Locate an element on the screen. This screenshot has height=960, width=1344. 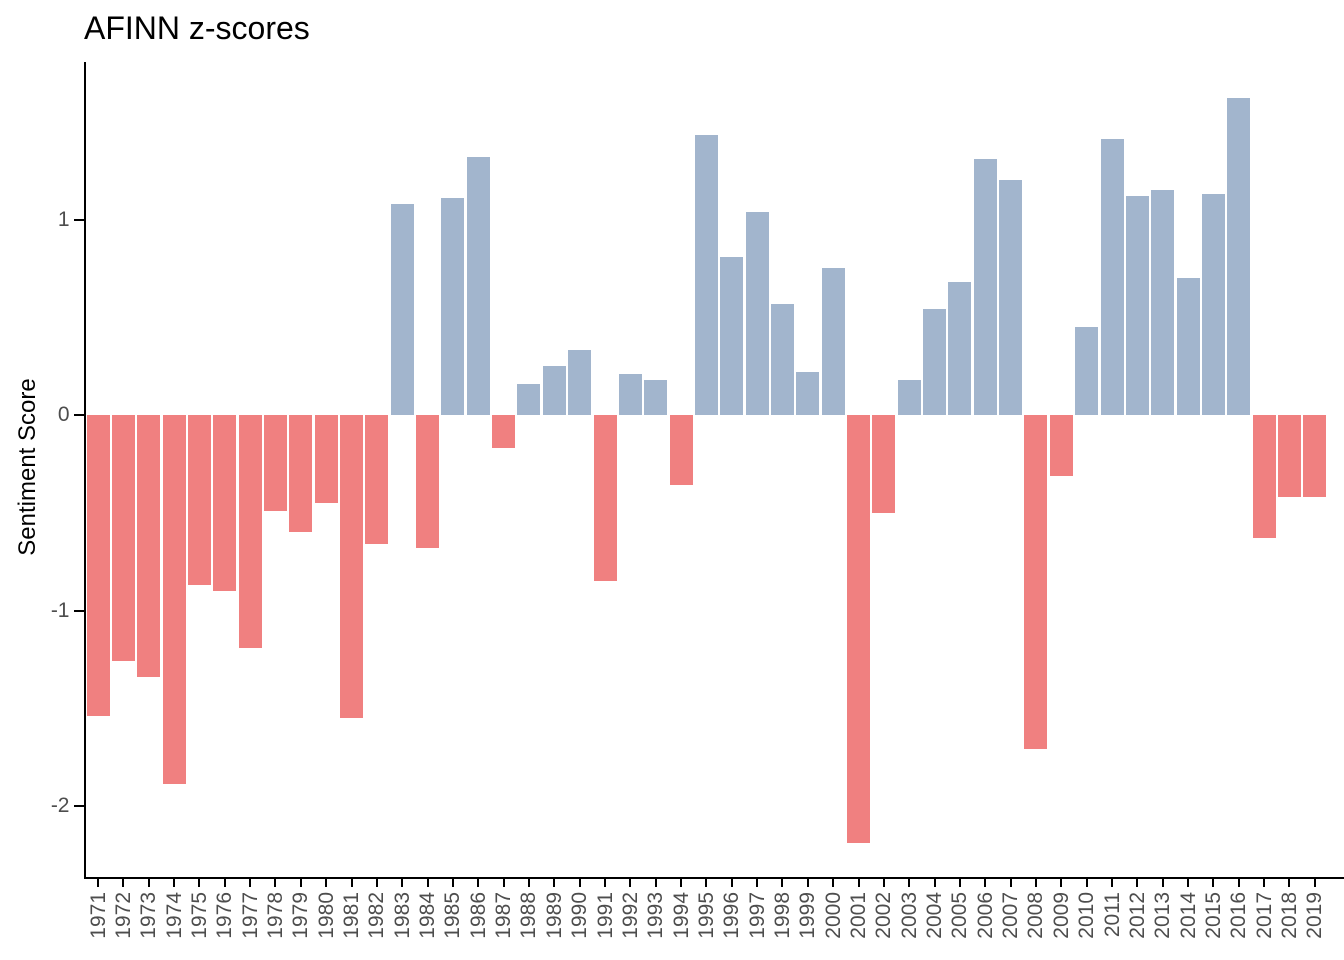
bar-1996 is located at coordinates (732, 335).